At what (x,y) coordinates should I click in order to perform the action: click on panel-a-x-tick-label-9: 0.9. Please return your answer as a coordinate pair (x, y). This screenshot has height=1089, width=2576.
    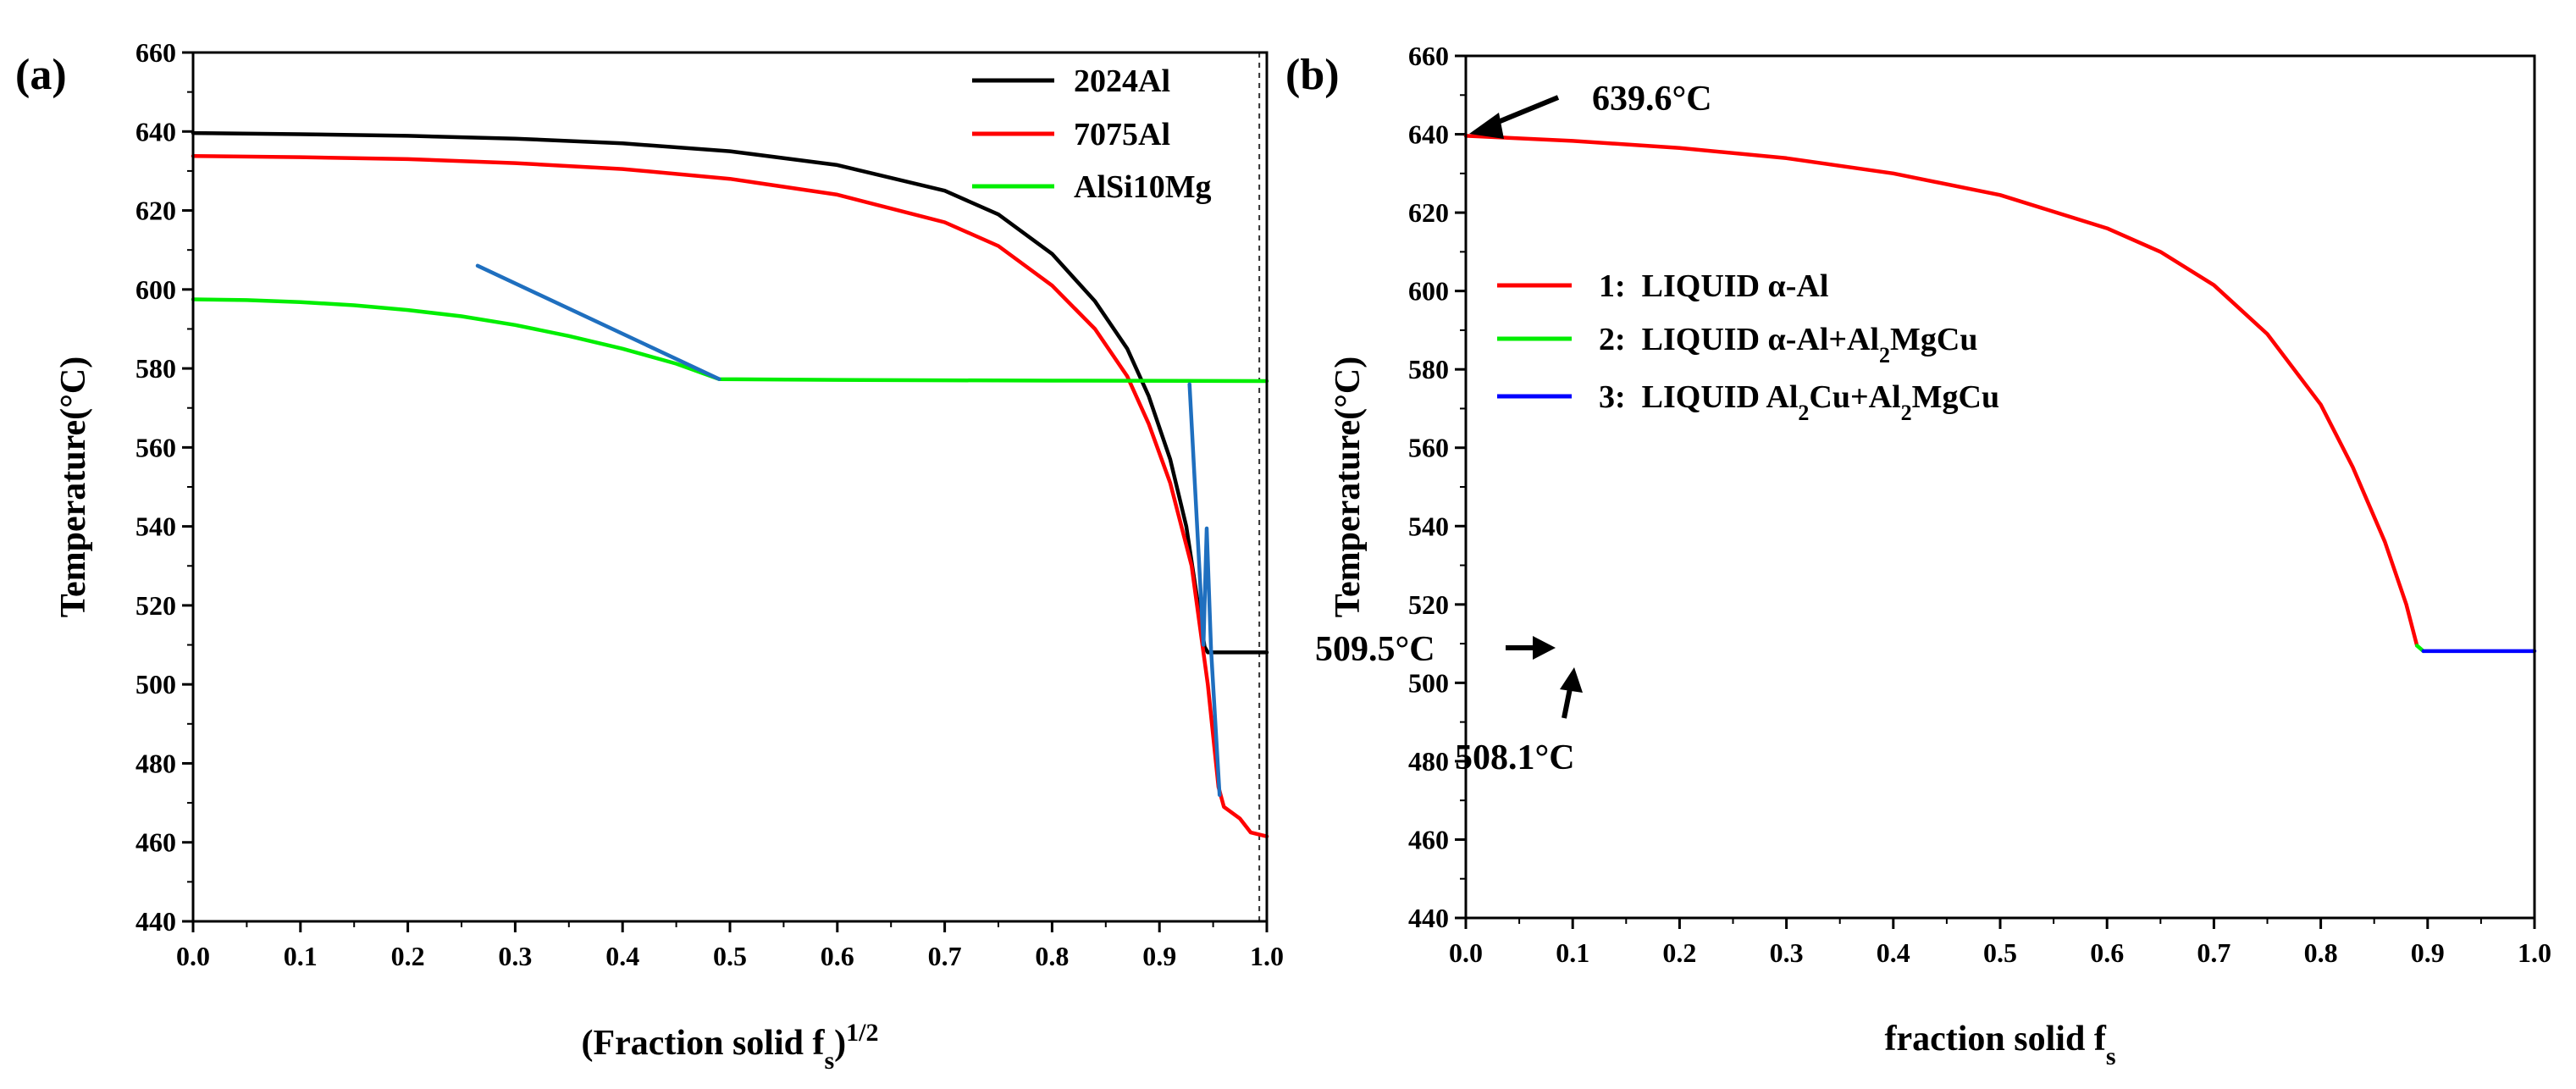
    Looking at the image, I should click on (1159, 956).